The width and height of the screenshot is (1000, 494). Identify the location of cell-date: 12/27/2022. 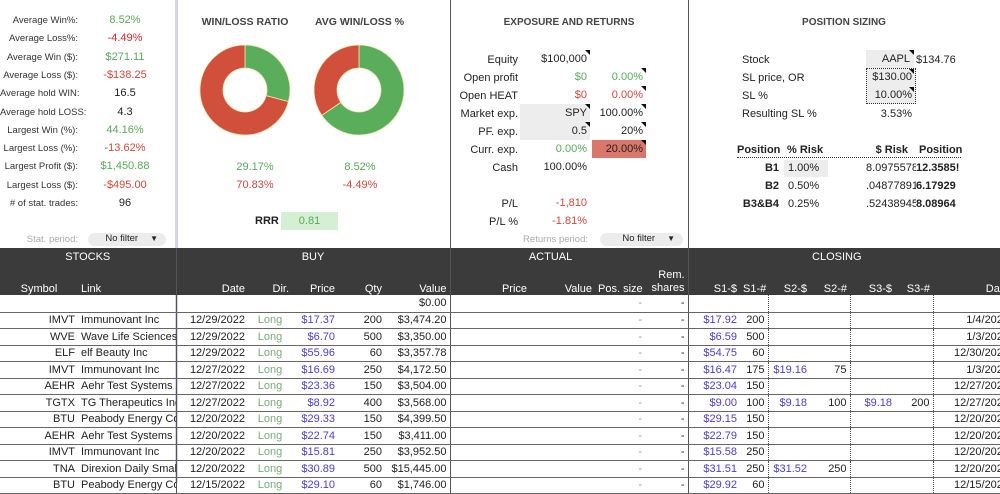
(211, 370).